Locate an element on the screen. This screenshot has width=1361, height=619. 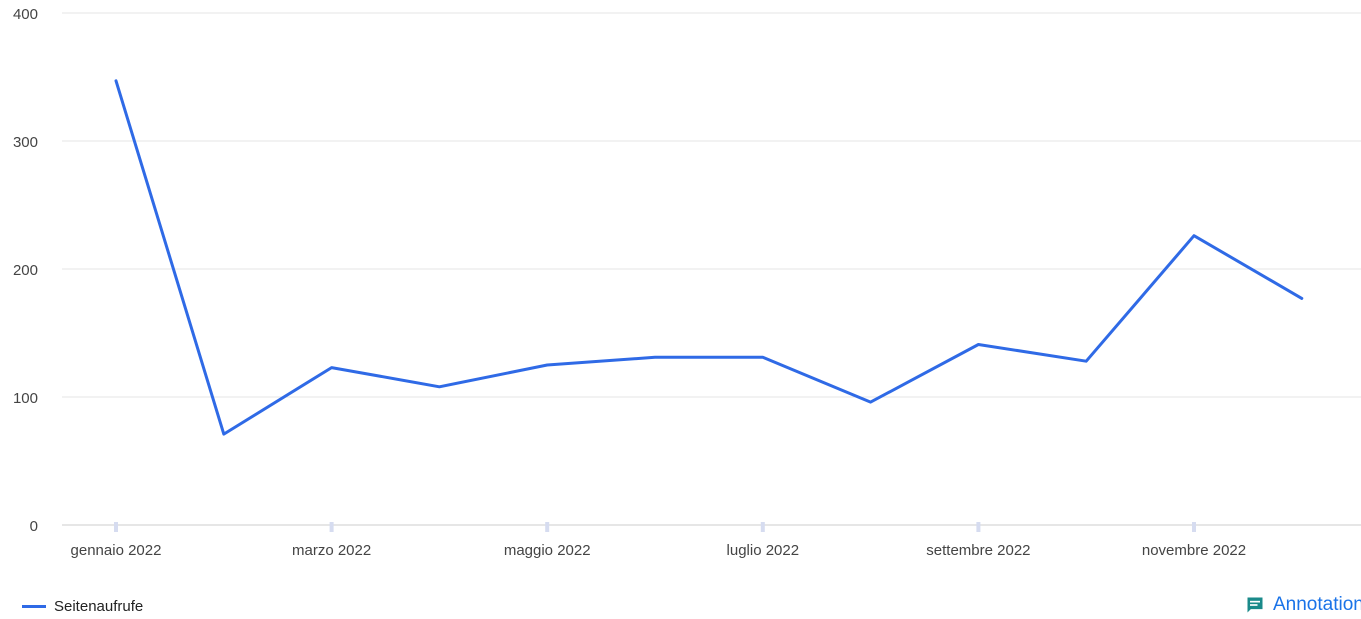
x-tick-label: gennaio 2022 is located at coordinates (116, 550).